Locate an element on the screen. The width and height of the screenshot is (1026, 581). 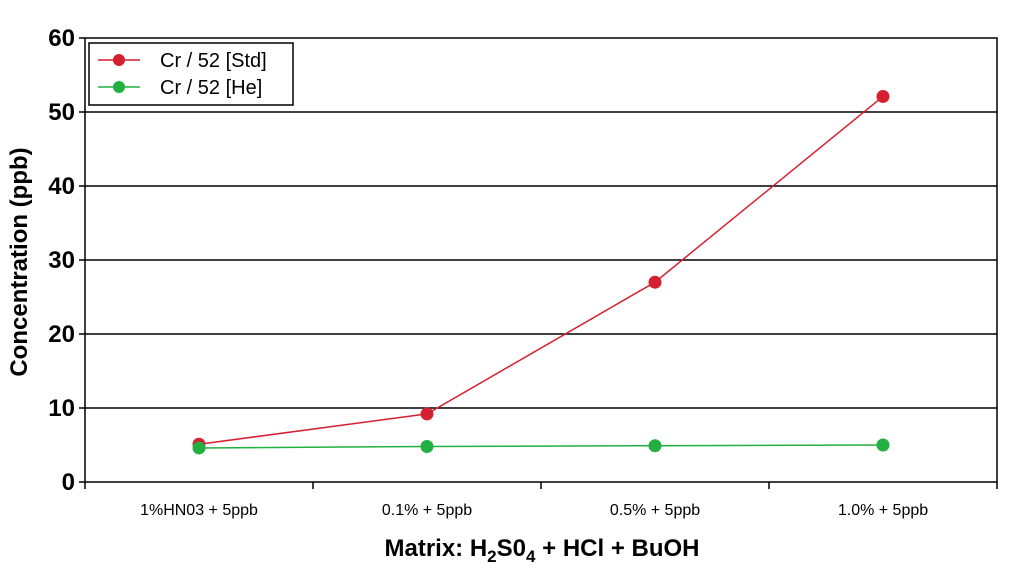
y-tick-label: 50 is located at coordinates (61, 112).